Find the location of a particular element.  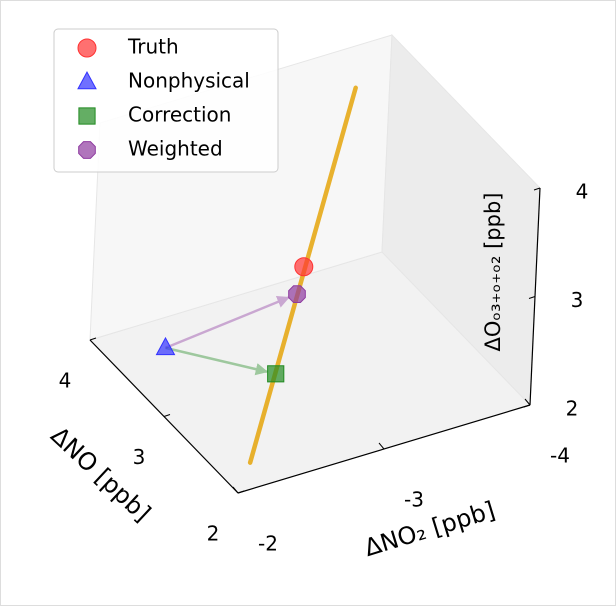

x-tick-label: -2 is located at coordinates (268, 544).